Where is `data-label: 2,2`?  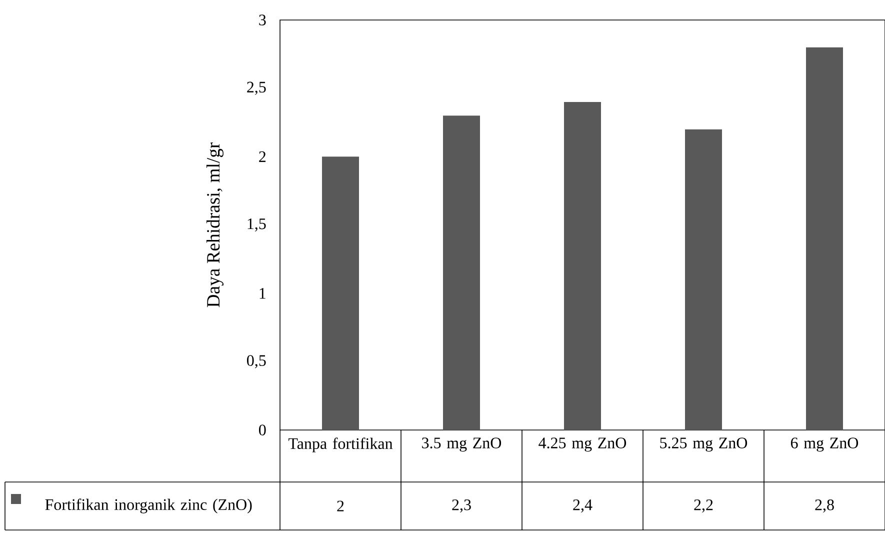 data-label: 2,2 is located at coordinates (703, 506).